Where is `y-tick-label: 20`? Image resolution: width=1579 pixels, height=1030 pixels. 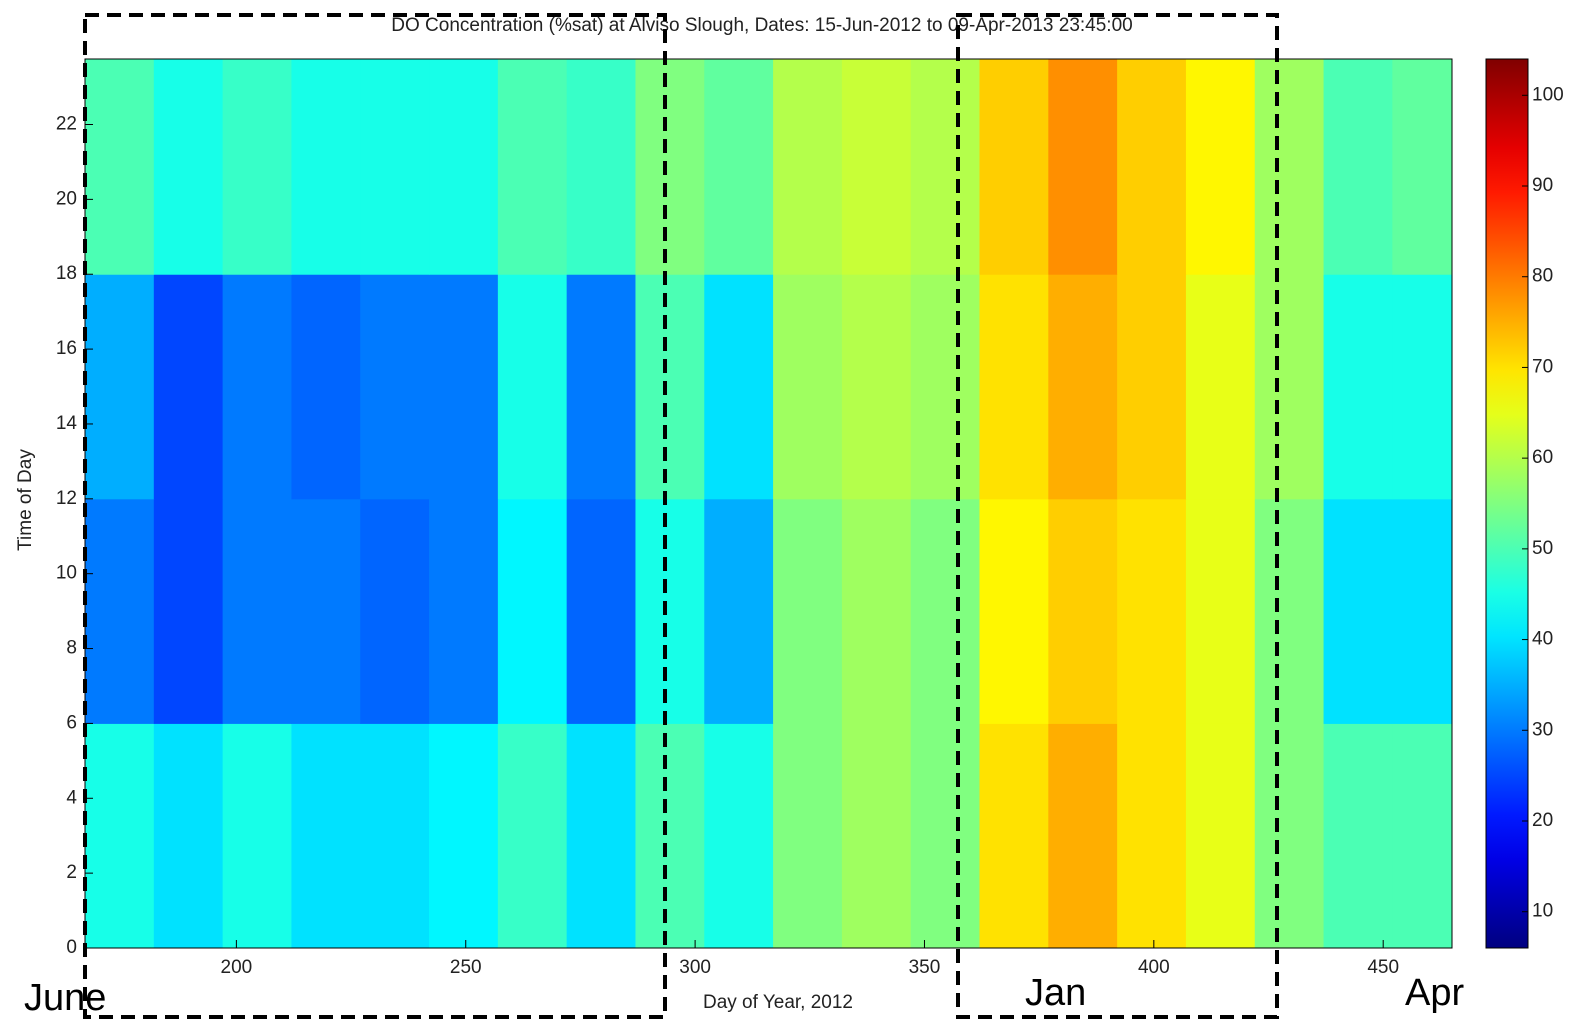 y-tick-label: 20 is located at coordinates (66, 198).